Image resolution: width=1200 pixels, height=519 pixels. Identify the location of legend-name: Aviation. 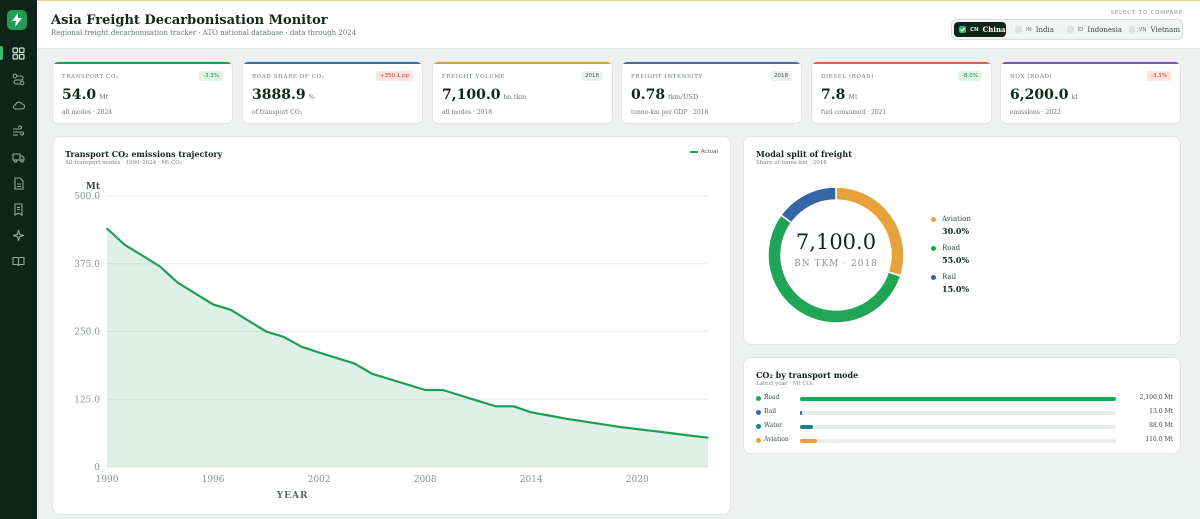
(956, 219).